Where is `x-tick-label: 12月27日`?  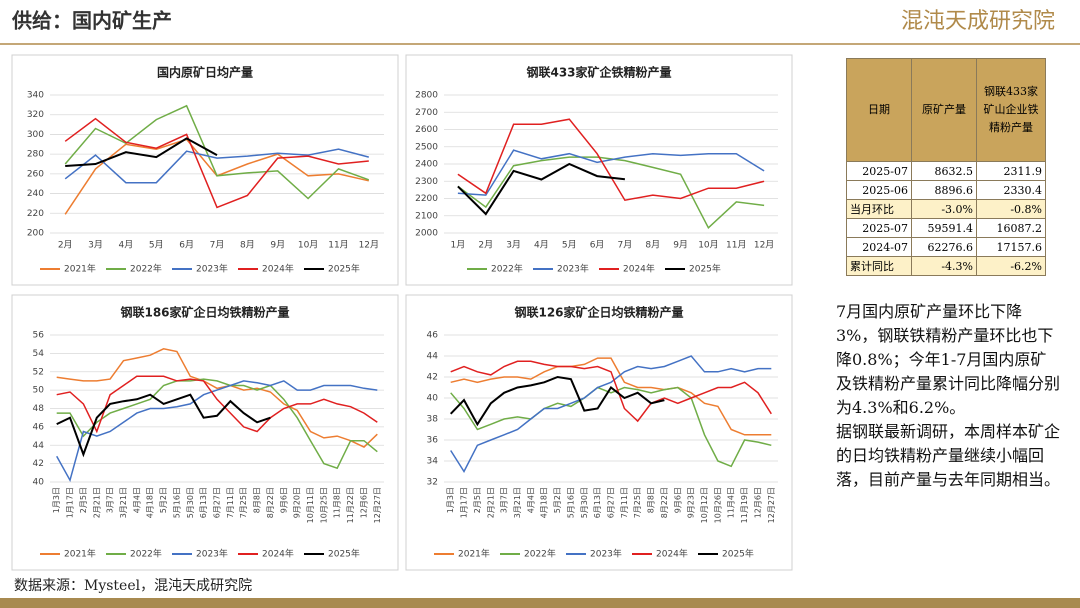
x-tick-label: 12月27日 is located at coordinates (377, 505).